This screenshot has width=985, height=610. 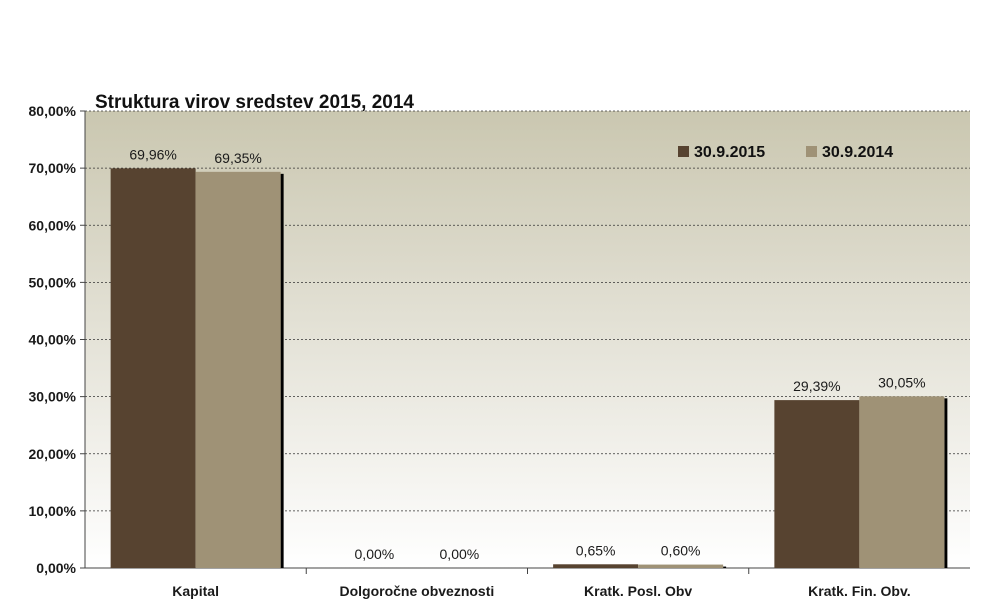 What do you see at coordinates (859, 591) in the screenshot?
I see `x-category-label: Kratk. Fin. Obv.` at bounding box center [859, 591].